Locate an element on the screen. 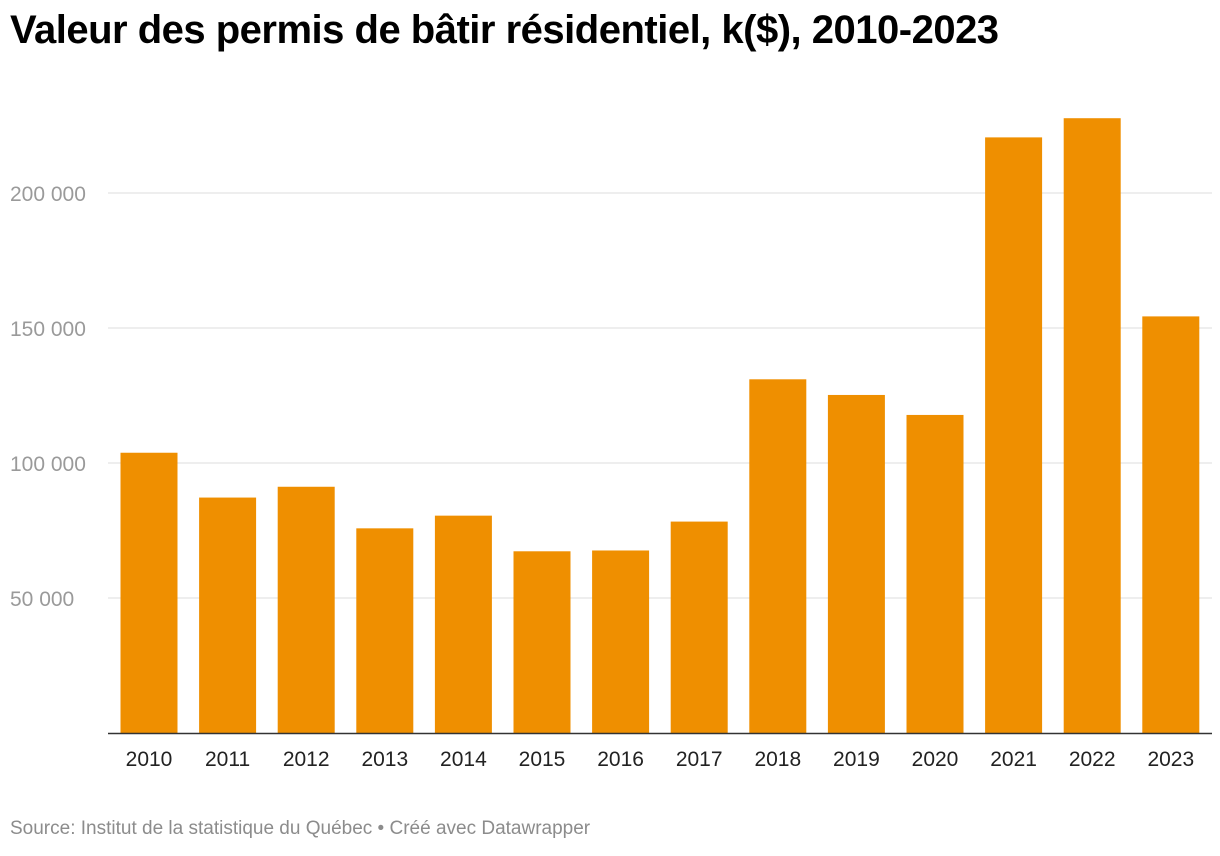 Image resolution: width=1220 pixels, height=856 pixels. bar-2016 is located at coordinates (621, 641).